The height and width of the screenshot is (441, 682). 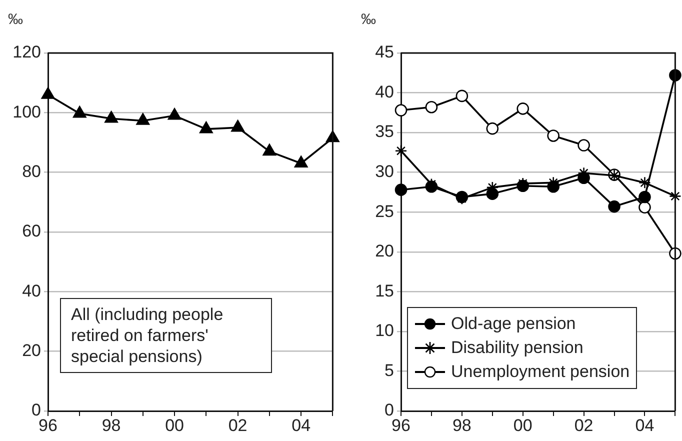 What do you see at coordinates (513, 324) in the screenshot?
I see `legend-label: Old-age pension` at bounding box center [513, 324].